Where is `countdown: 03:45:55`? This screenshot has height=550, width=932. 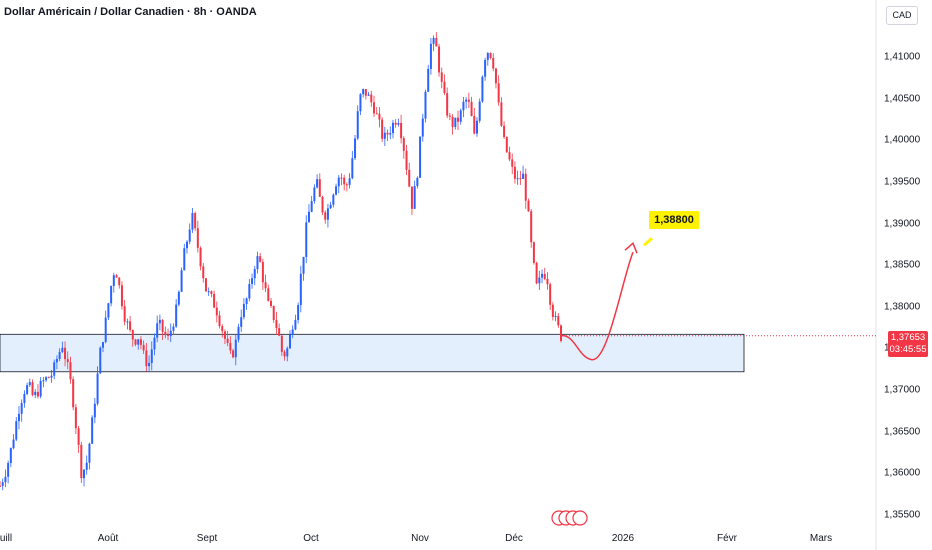 countdown: 03:45:55 is located at coordinates (908, 349).